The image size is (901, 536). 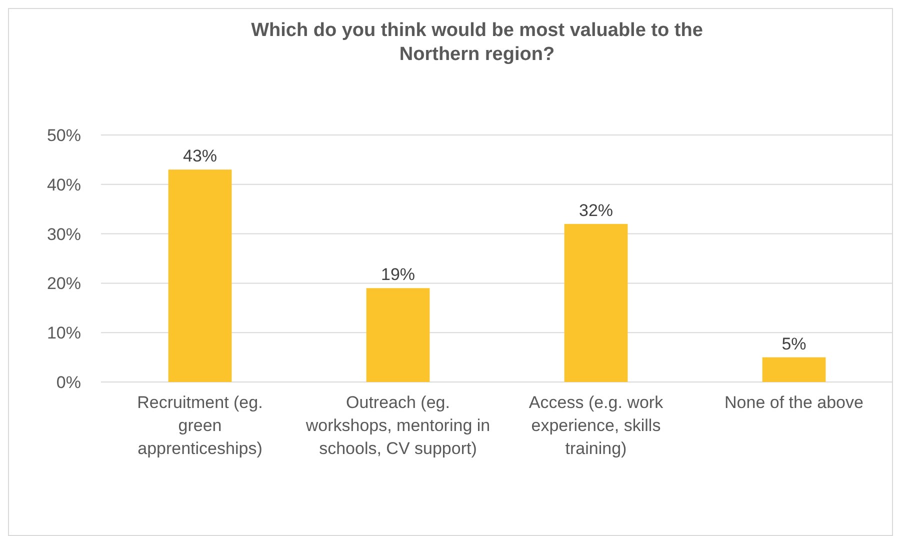 What do you see at coordinates (68, 382) in the screenshot?
I see `y-tick-label: 0%` at bounding box center [68, 382].